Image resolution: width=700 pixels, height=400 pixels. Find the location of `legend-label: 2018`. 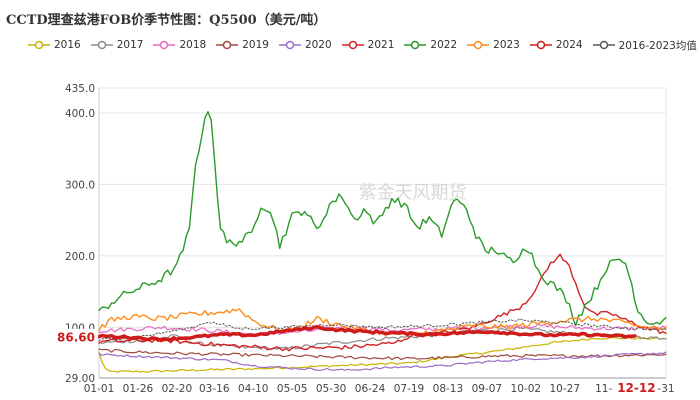

legend-label: 2018 is located at coordinates (193, 45).